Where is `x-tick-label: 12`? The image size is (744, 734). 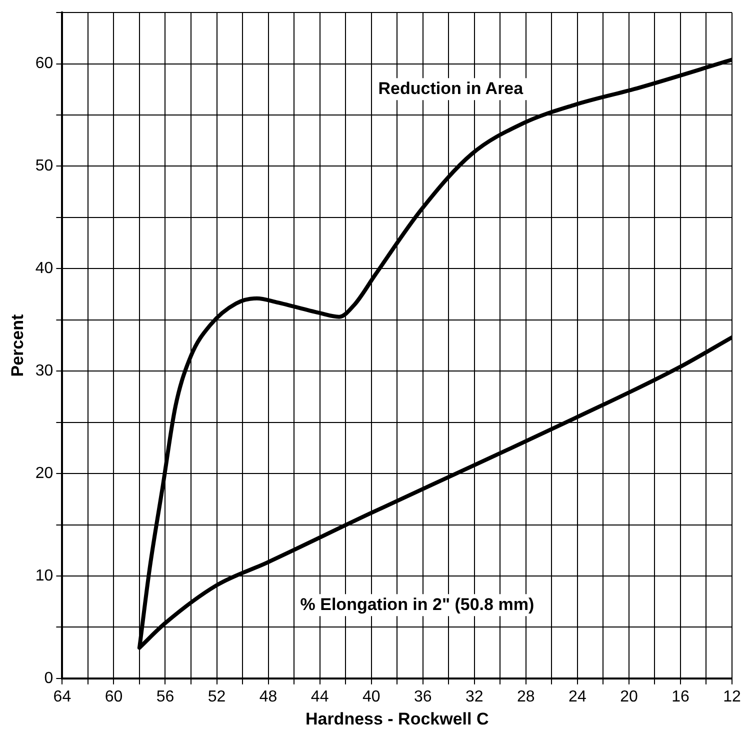 x-tick-label: 12 is located at coordinates (732, 697).